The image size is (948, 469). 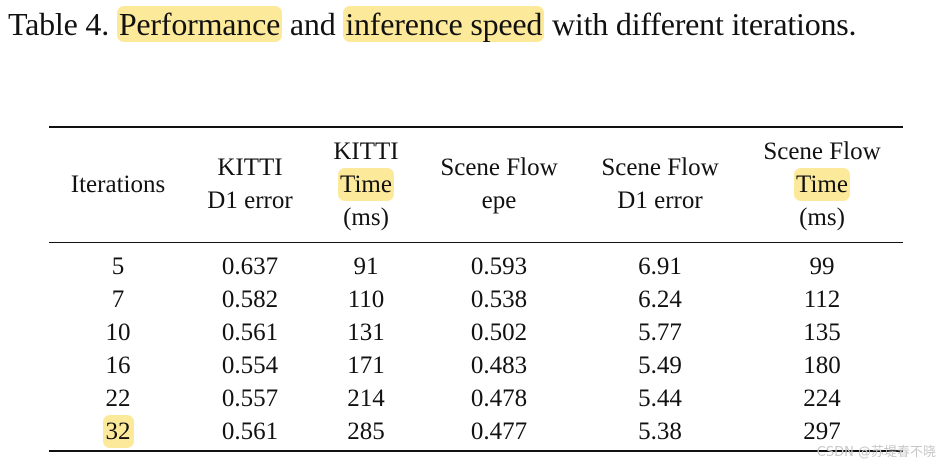 I want to click on table-top-rule, so click(x=476, y=127).